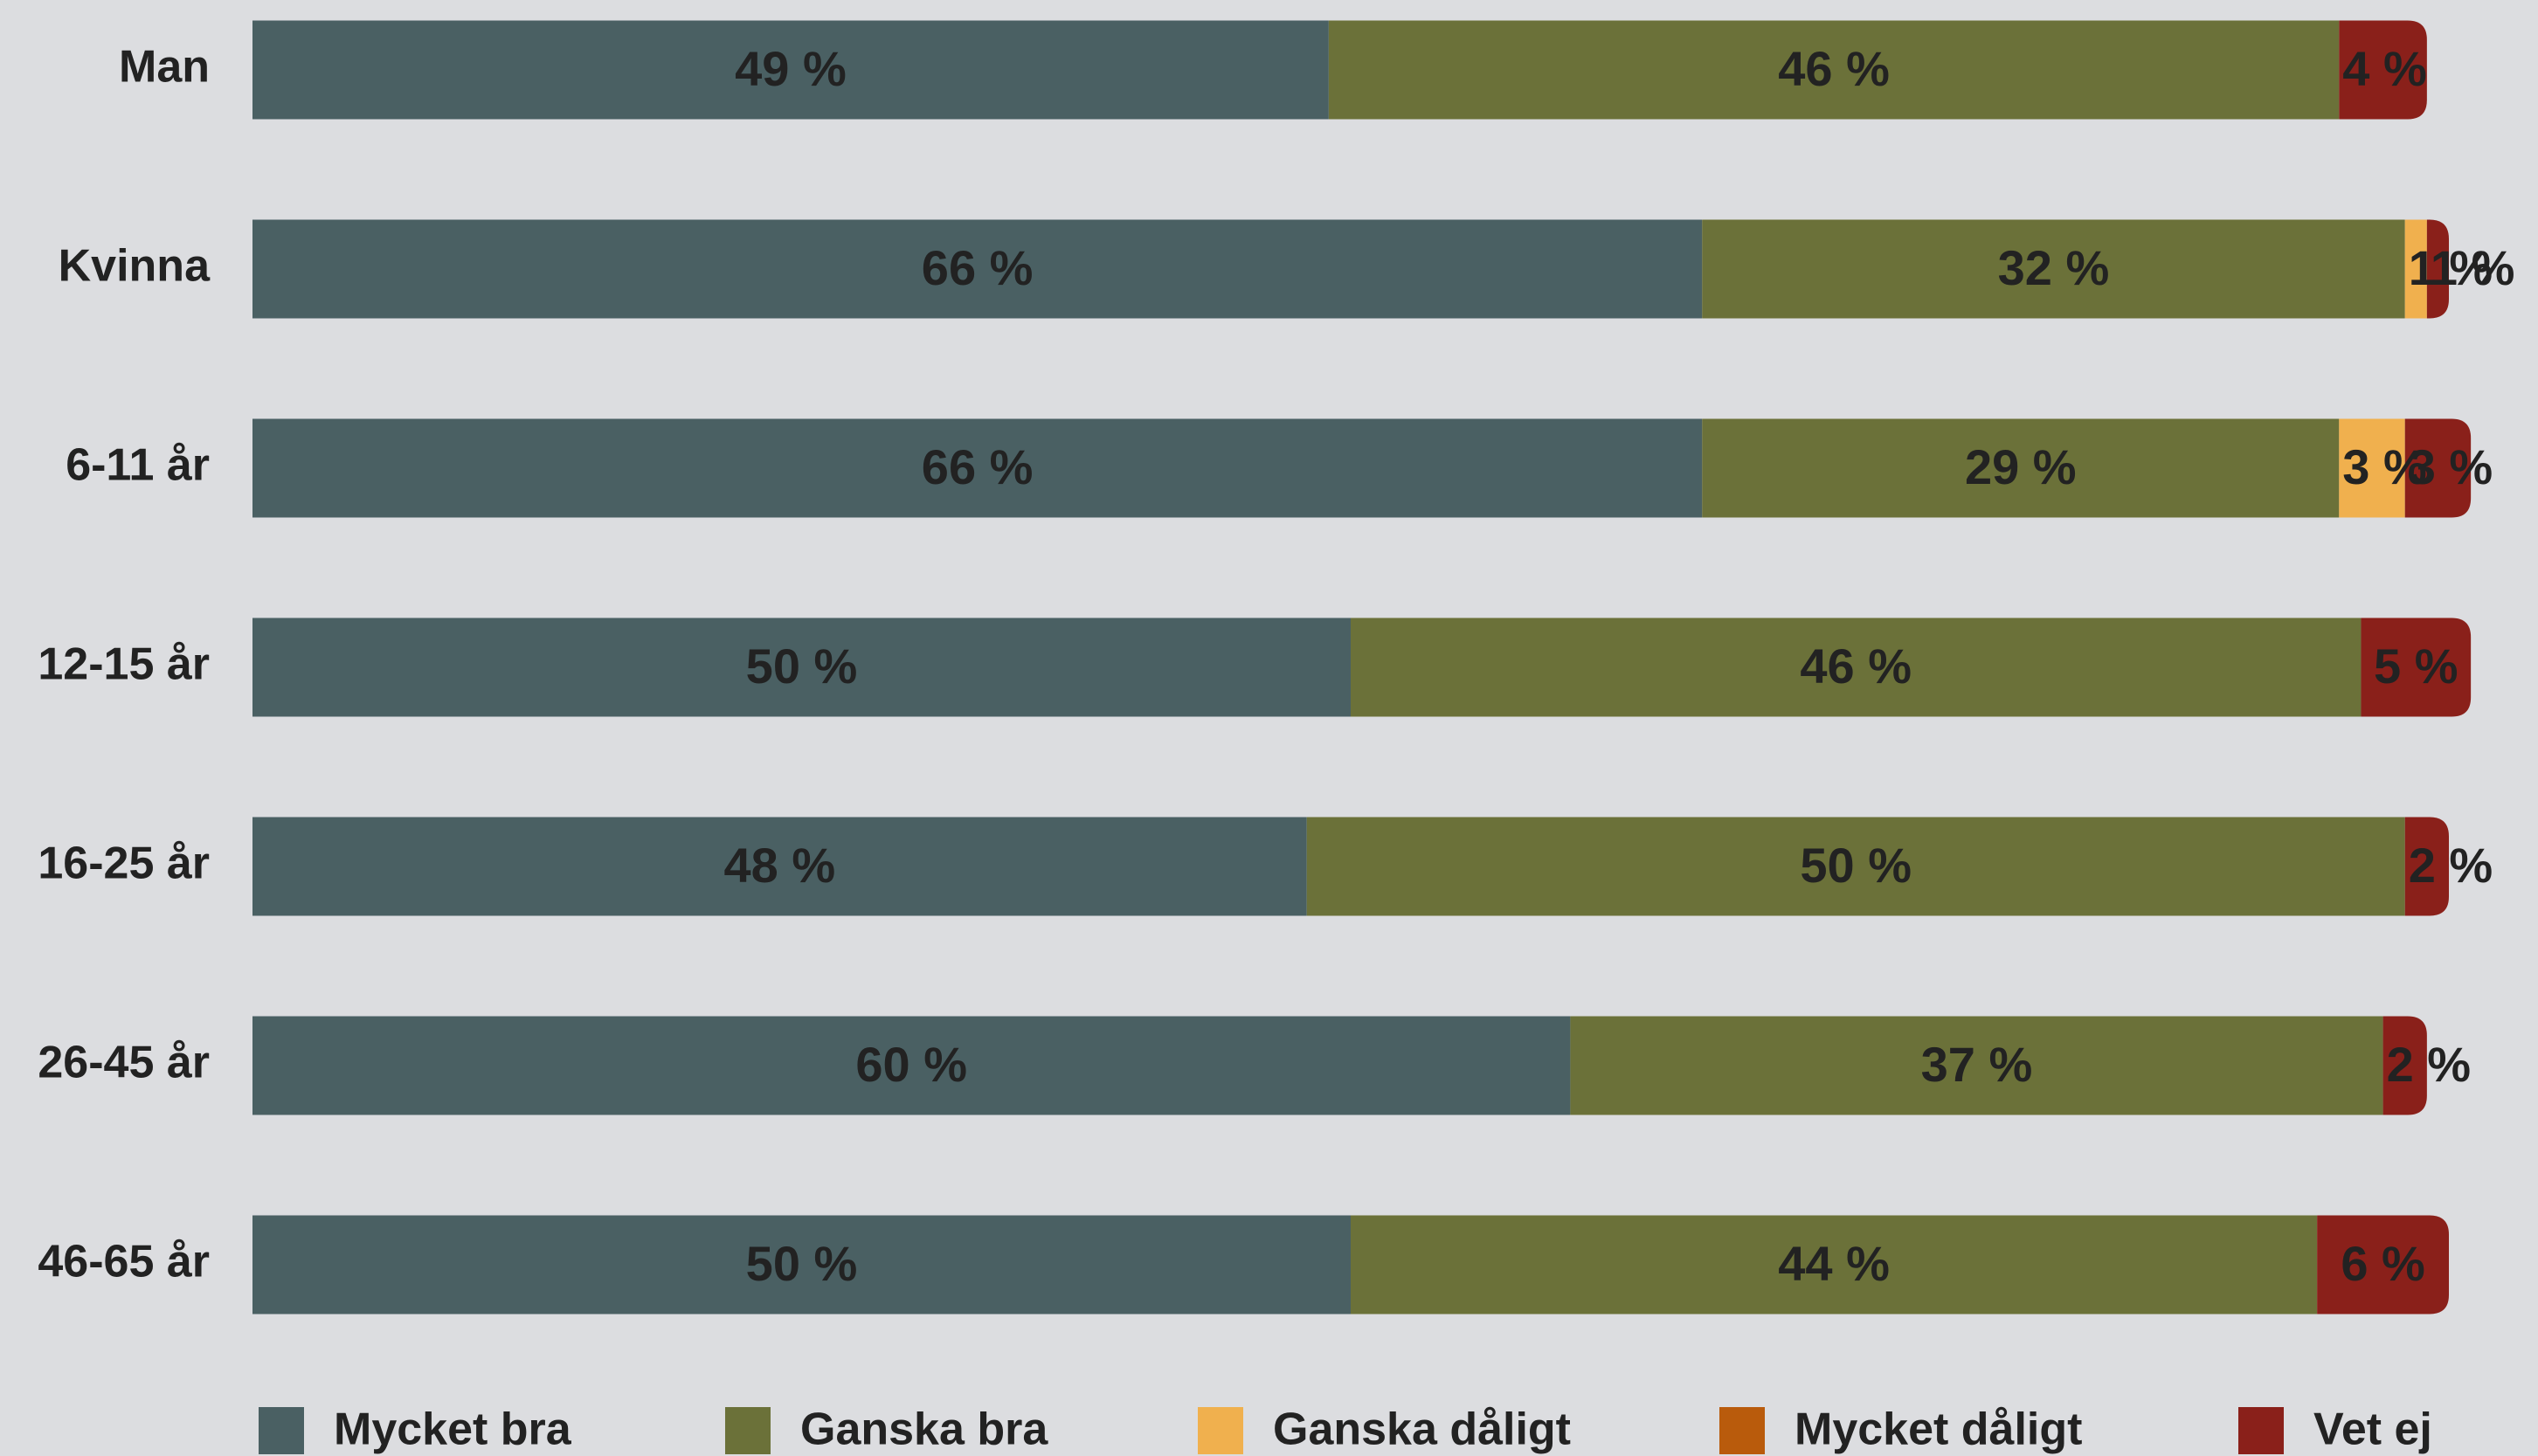 This screenshot has width=2538, height=1456. What do you see at coordinates (2372, 1429) in the screenshot?
I see `legend-label: Vet ej` at bounding box center [2372, 1429].